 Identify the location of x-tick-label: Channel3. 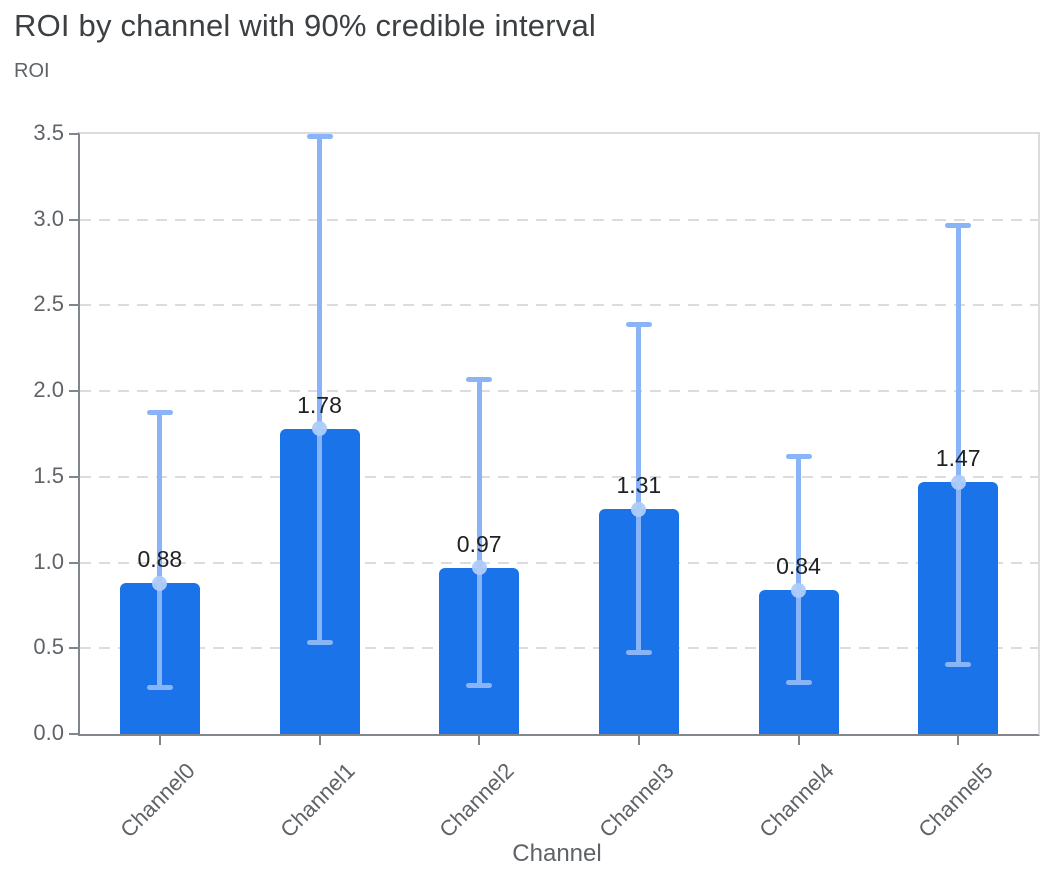
(636, 800).